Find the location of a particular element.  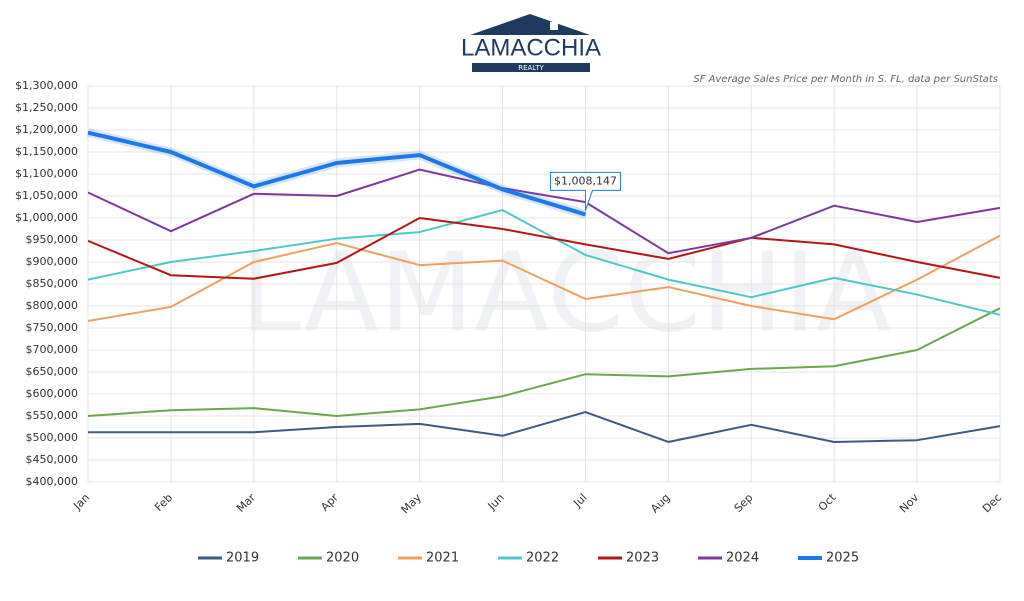

y-tick-label: $1,150,000 is located at coordinates (46, 151).